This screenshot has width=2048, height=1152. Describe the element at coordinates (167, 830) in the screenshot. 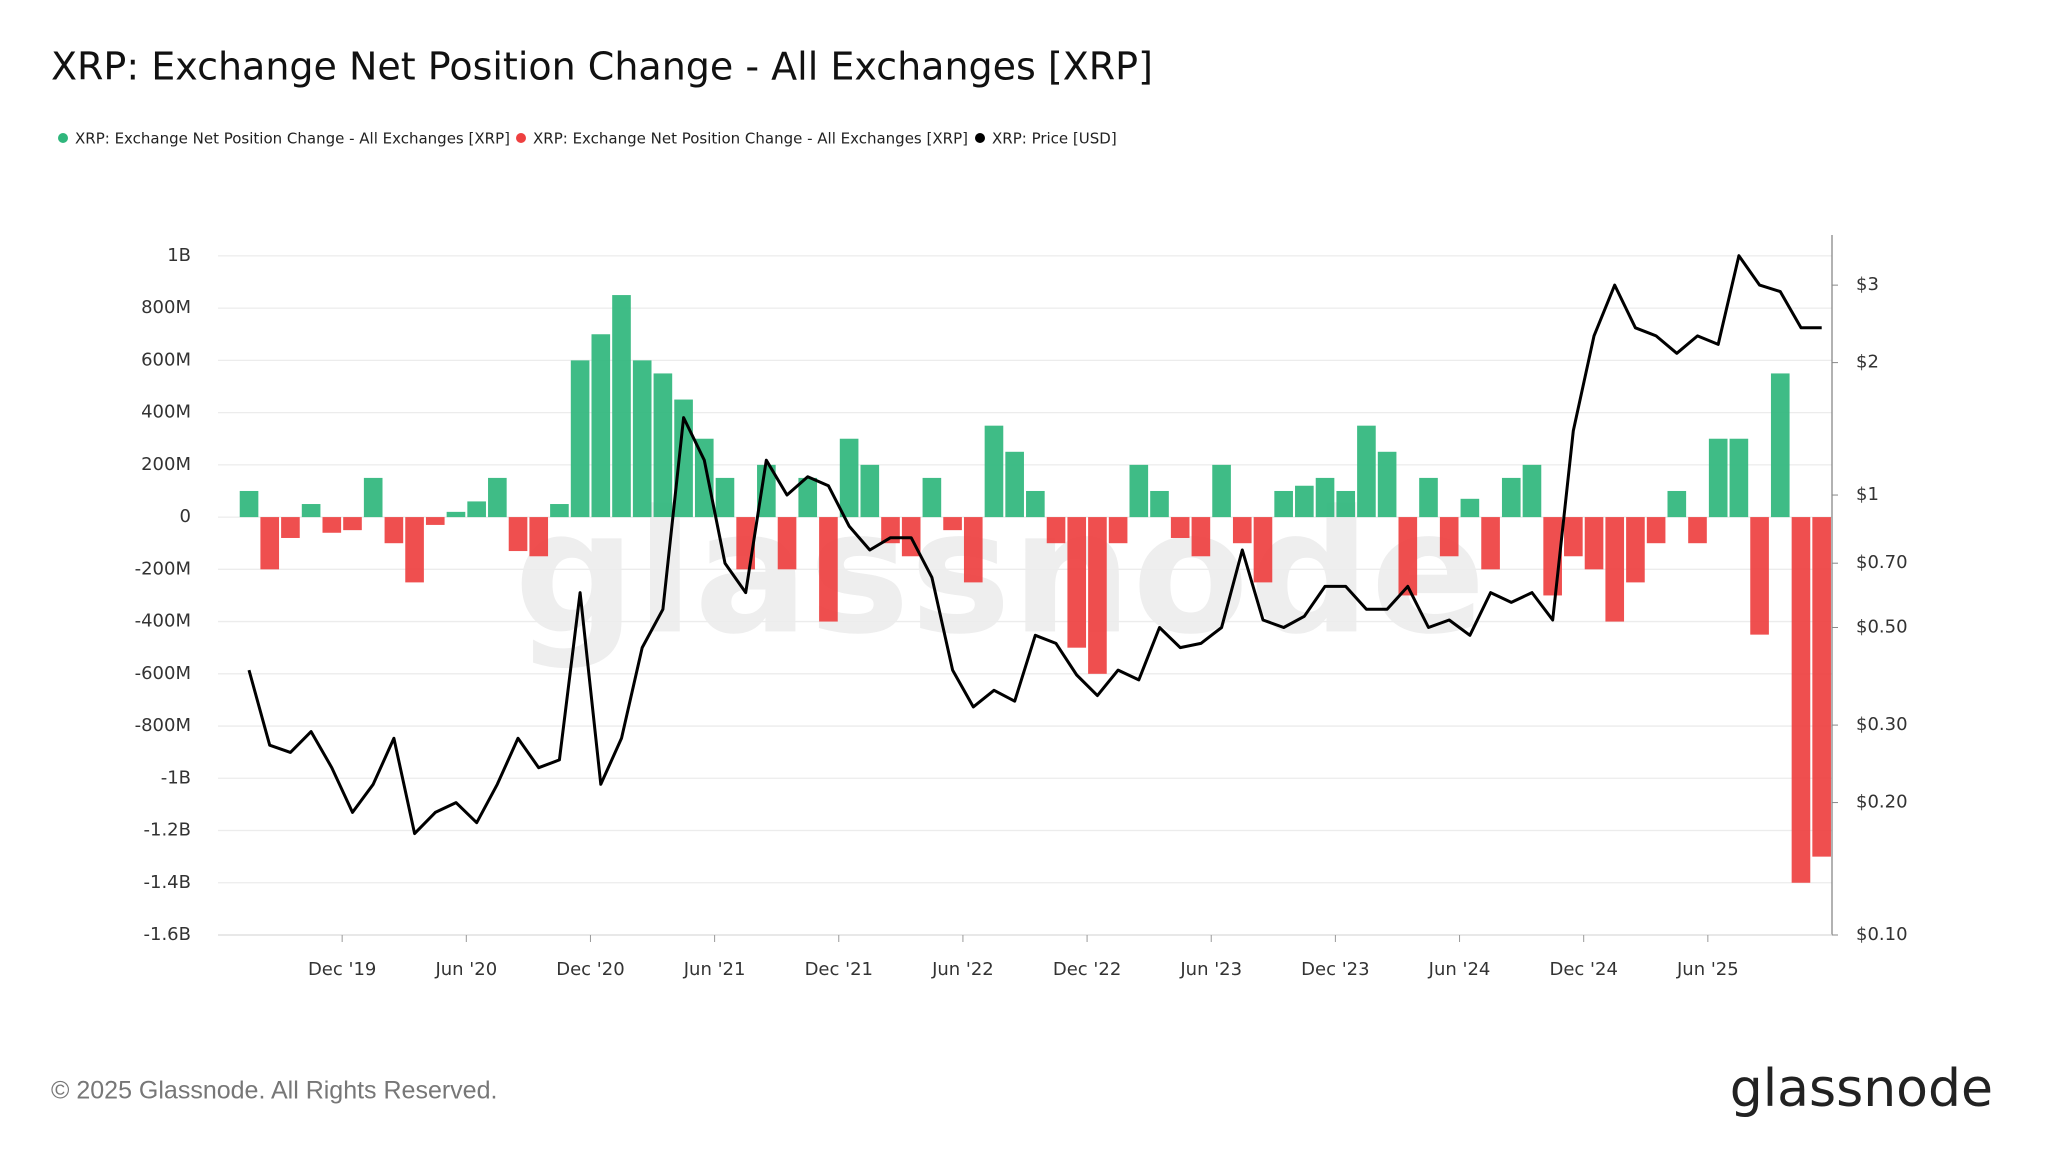

I see `y-tick-label: -1.2B` at that location.